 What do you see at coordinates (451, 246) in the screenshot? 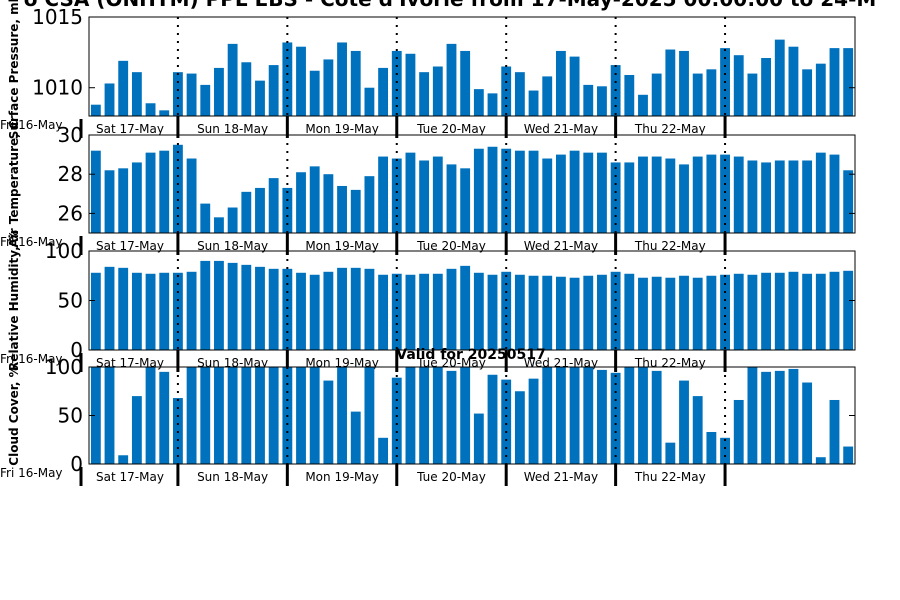
I see `day-label-5: Tue 20-May` at bounding box center [451, 246].